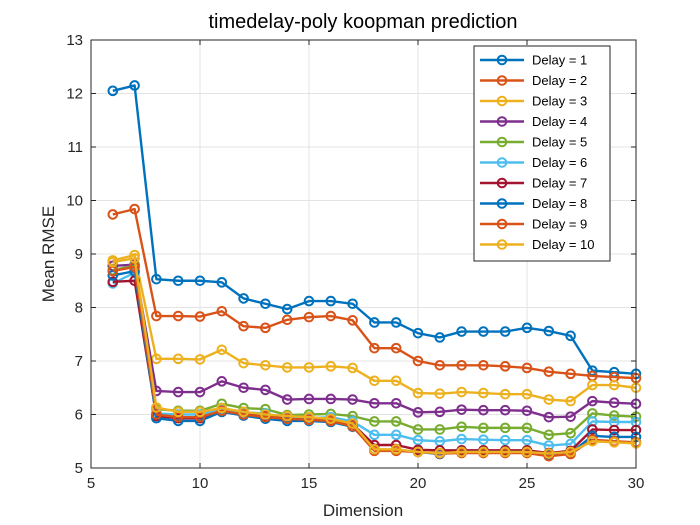 The height and width of the screenshot is (525, 700). What do you see at coordinates (363, 510) in the screenshot?
I see `x-axis-label: Dimension` at bounding box center [363, 510].